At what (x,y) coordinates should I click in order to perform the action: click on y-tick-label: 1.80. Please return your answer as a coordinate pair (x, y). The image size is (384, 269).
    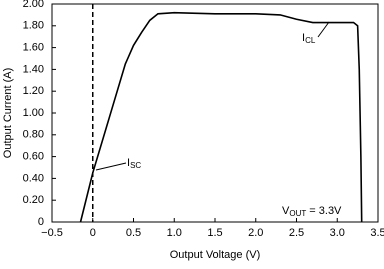
    Looking at the image, I should click on (33, 26).